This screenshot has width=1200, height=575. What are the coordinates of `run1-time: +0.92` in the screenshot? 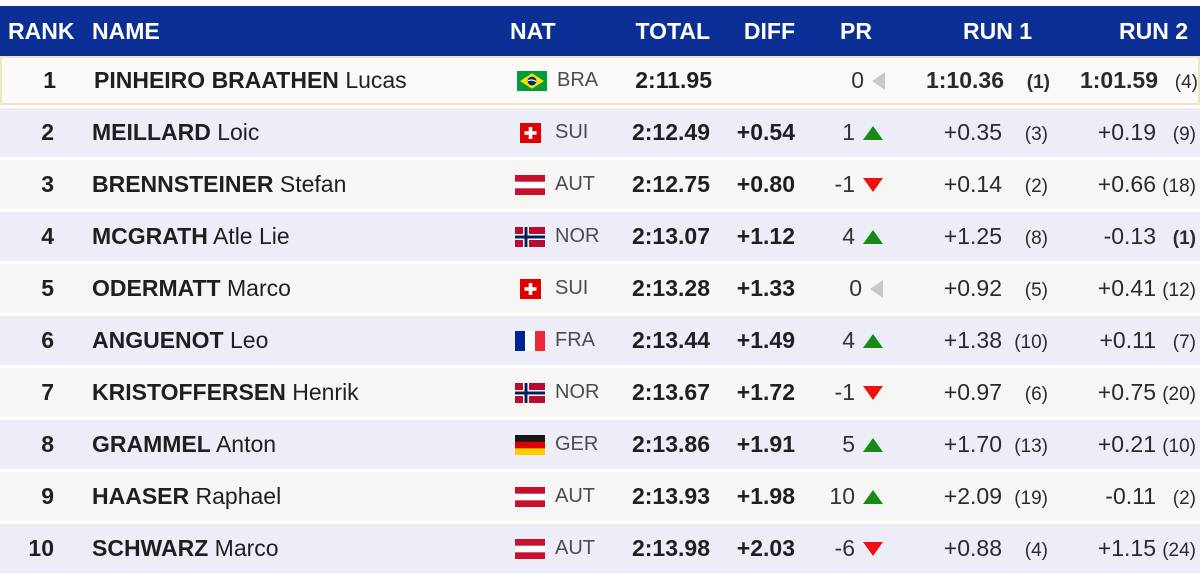 It's located at (972, 288).